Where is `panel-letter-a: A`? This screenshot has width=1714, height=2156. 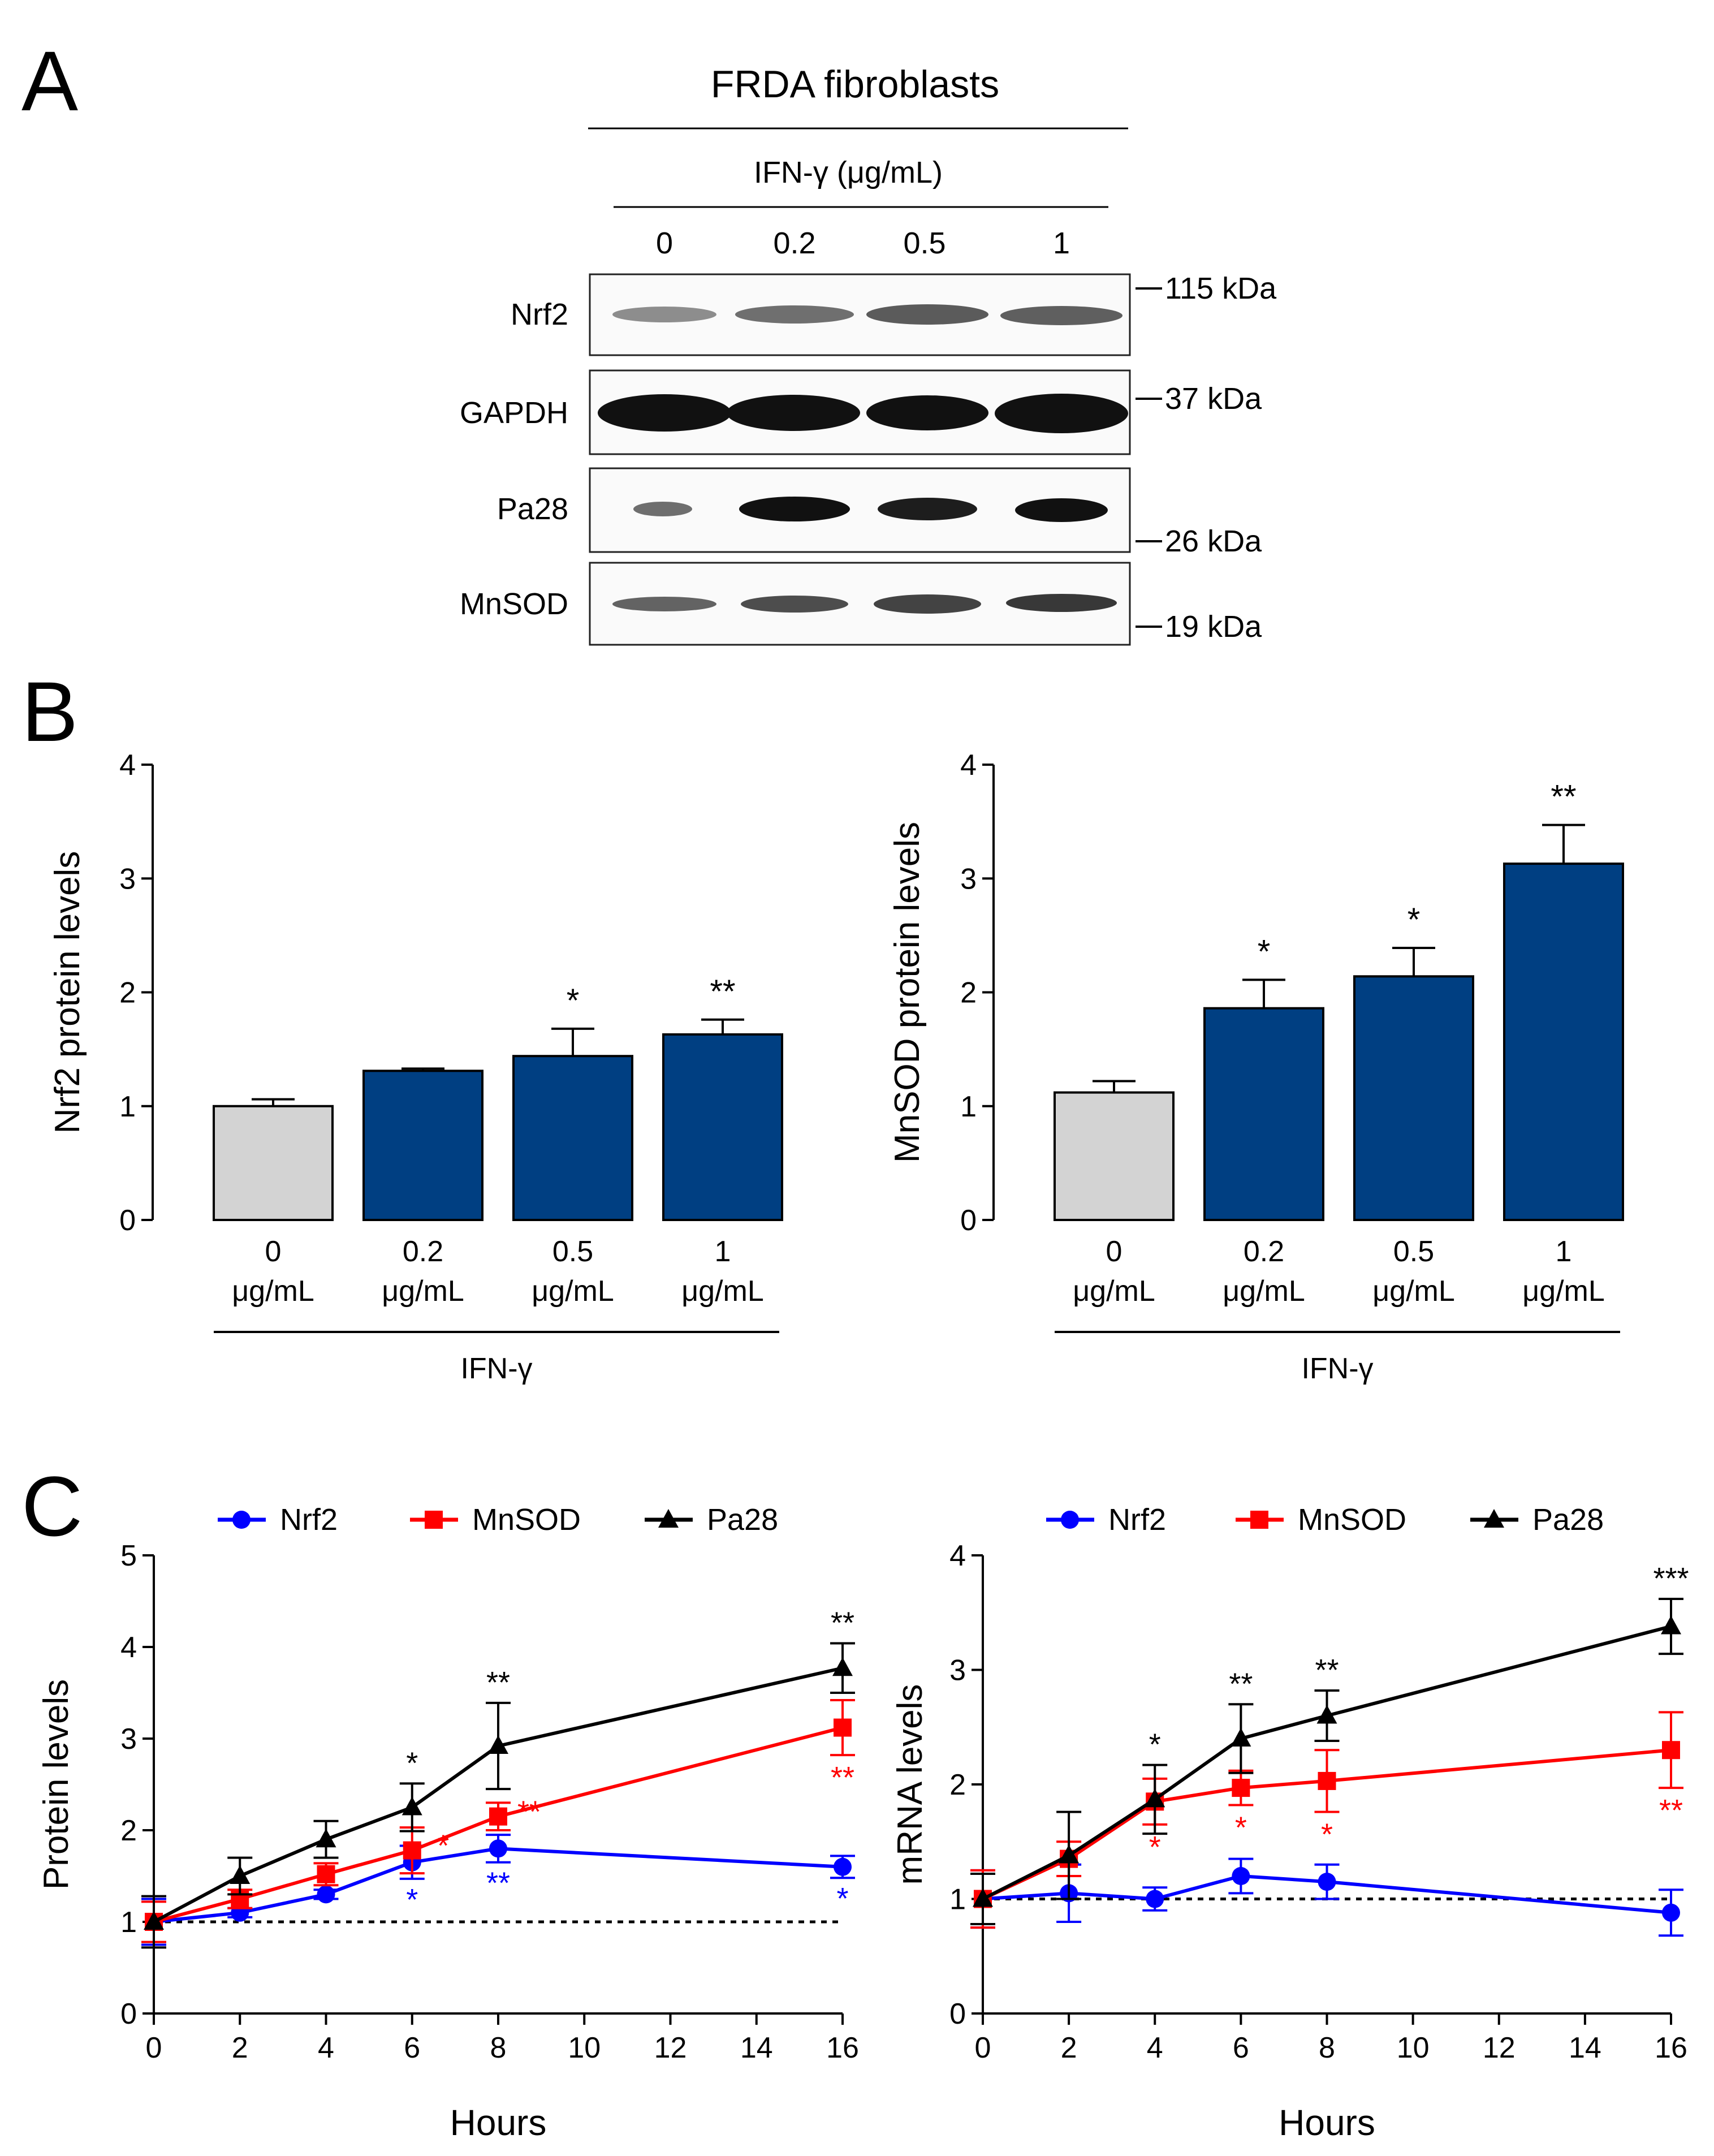 panel-letter-a: A is located at coordinates (49, 80).